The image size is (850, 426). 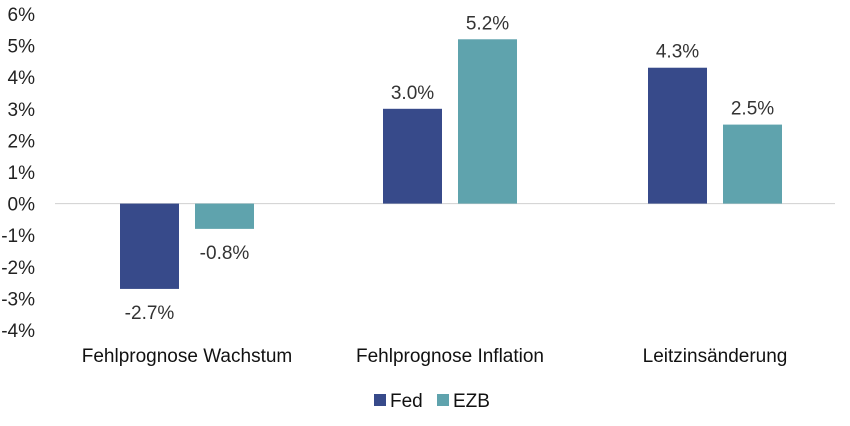 I want to click on y-tick-label: 4%, so click(x=22, y=78).